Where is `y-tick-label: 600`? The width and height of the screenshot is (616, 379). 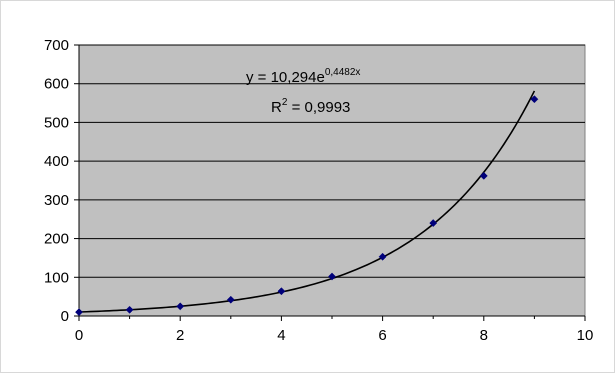
y-tick-label: 600 is located at coordinates (56, 84).